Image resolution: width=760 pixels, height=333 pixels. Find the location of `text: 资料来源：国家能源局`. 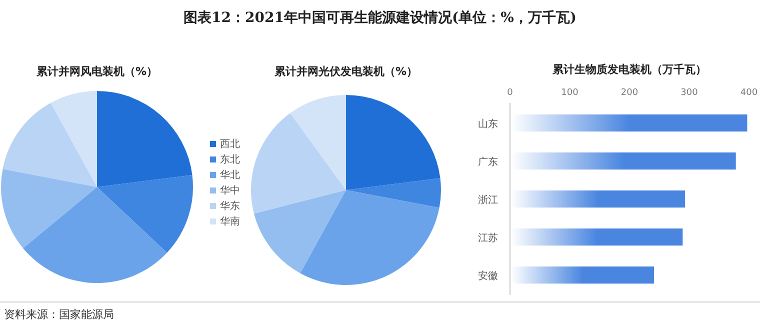

text: 资料来源：国家能源局 is located at coordinates (59, 314).